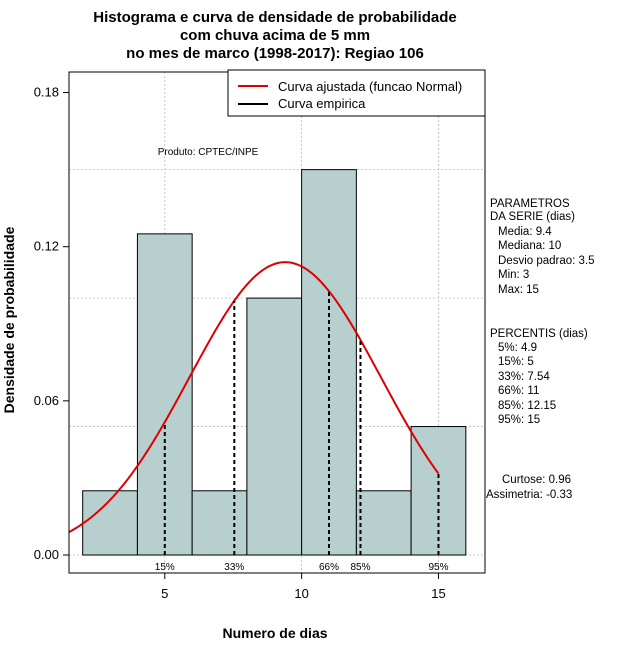 The width and height of the screenshot is (640, 660). What do you see at coordinates (529, 495) in the screenshot?
I see `assimetria-value: Assimetria: -0.33` at bounding box center [529, 495].